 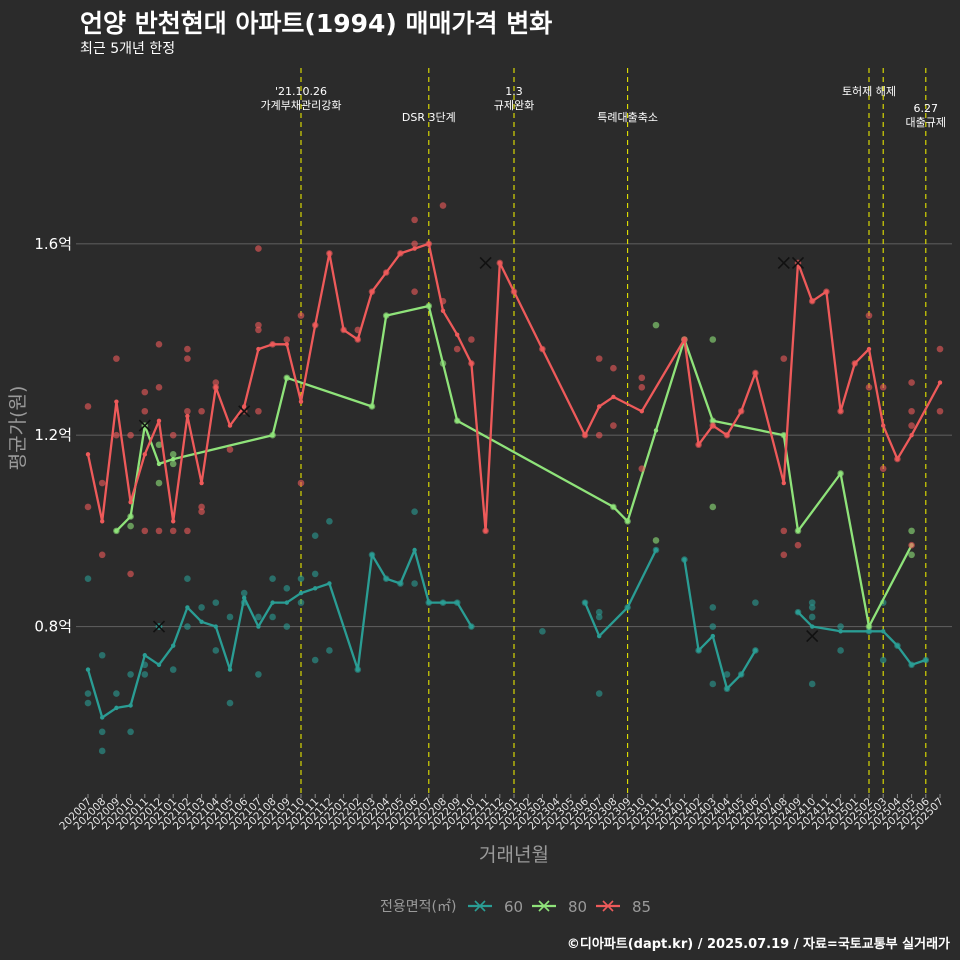 What do you see at coordinates (53, 435) in the screenshot?
I see `y-tick-label: 1.2억` at bounding box center [53, 435].